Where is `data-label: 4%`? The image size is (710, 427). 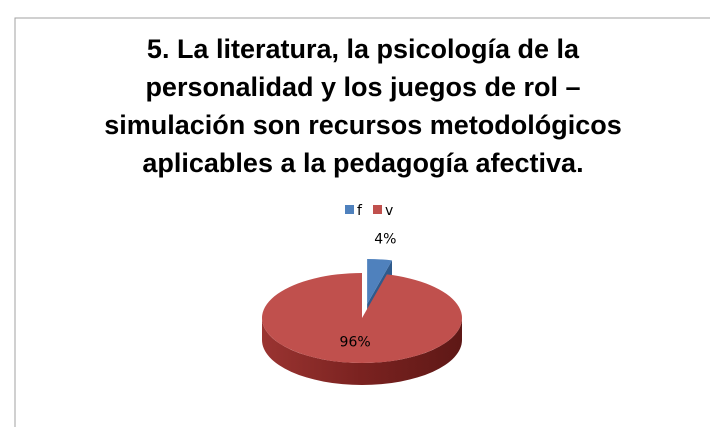 data-label: 4% is located at coordinates (385, 239).